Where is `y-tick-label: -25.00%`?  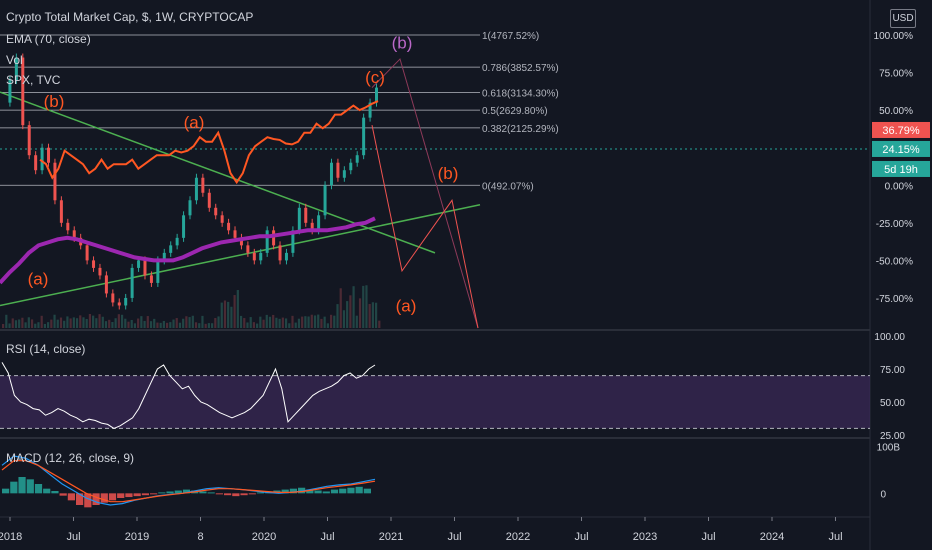 y-tick-label: -25.00% is located at coordinates (894, 224).